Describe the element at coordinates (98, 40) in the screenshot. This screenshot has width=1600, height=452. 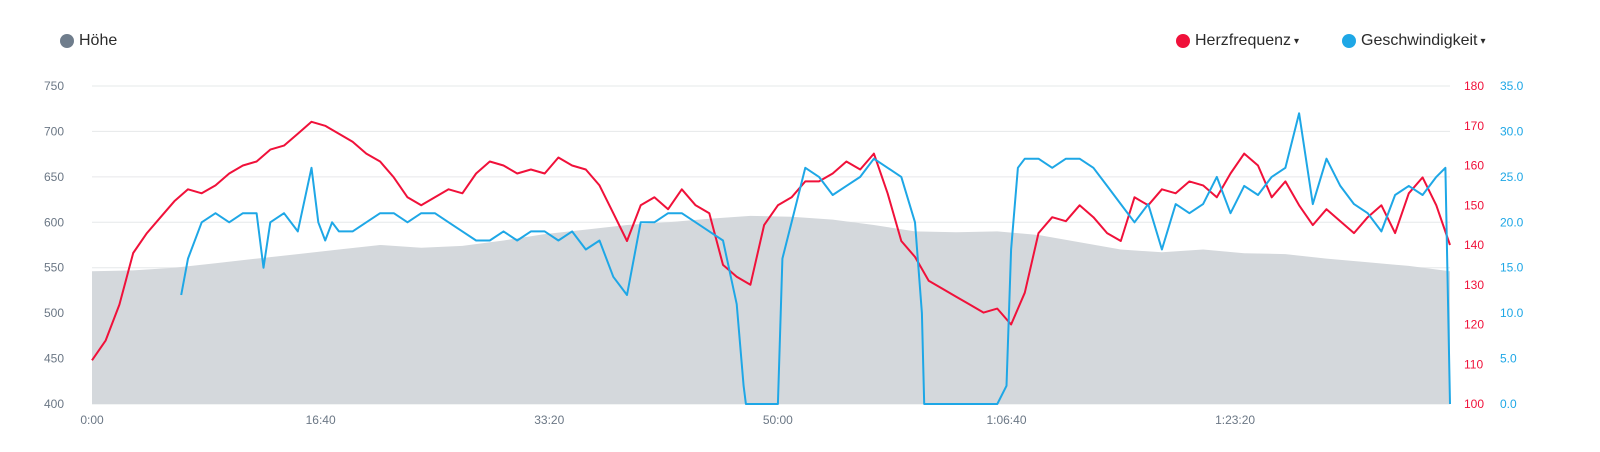
I see `legend-elevation-label: Höhe` at that location.